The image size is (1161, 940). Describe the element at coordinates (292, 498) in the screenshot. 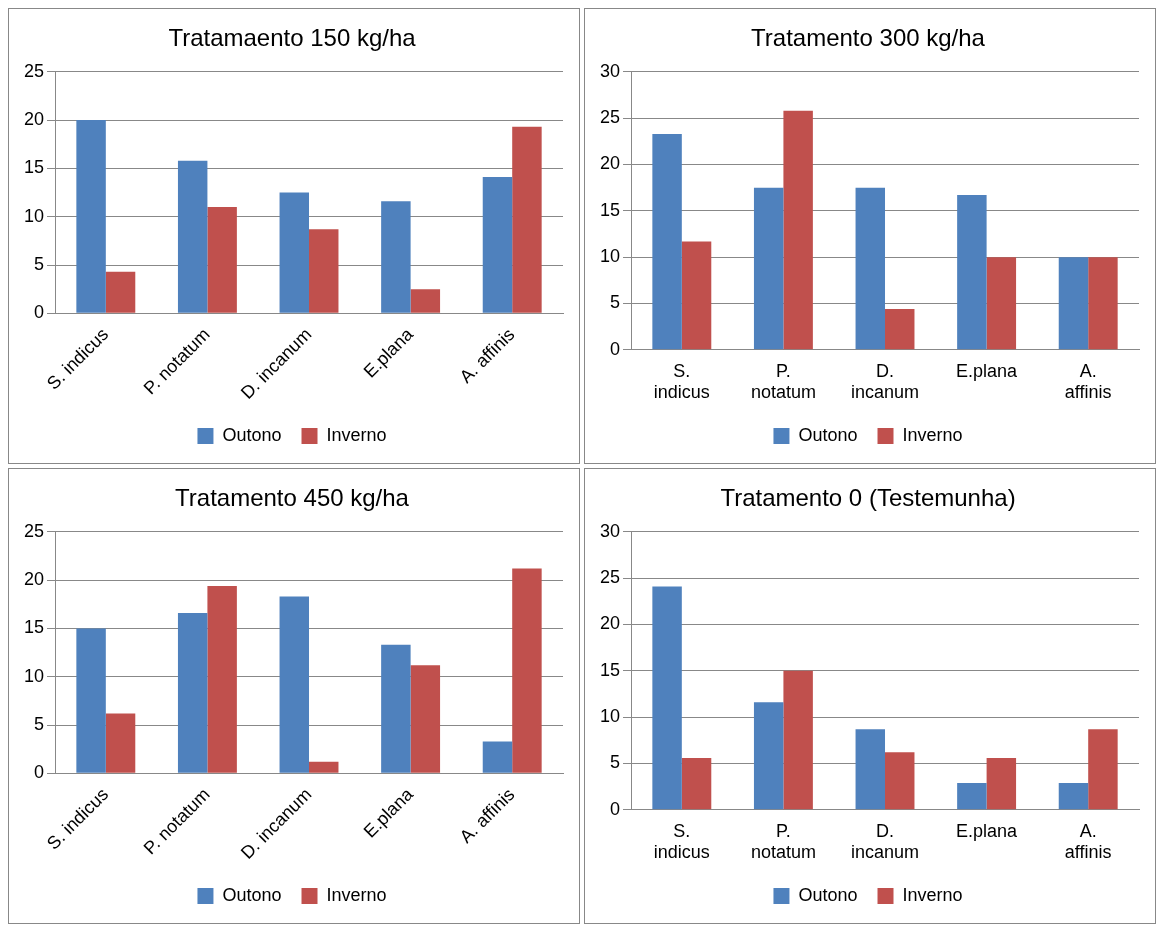

I see `chart-title: Tratamento 450 kg/ha` at that location.